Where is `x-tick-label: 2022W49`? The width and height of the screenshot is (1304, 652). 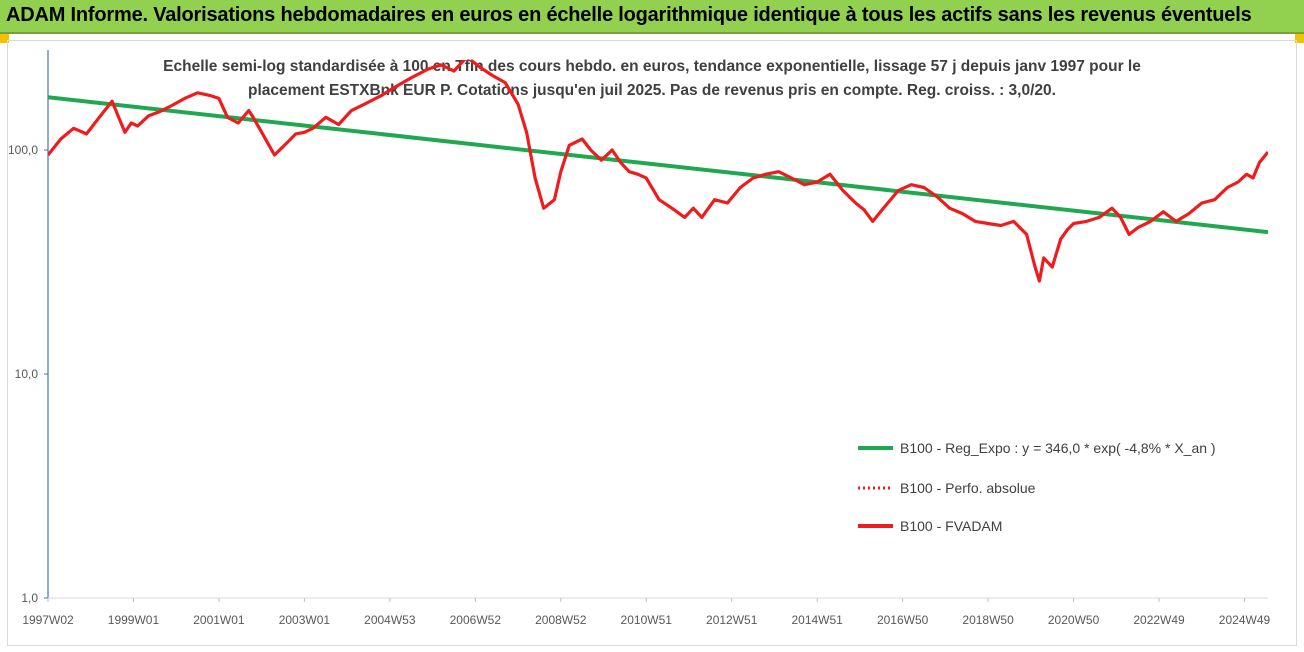
x-tick-label: 2022W49 is located at coordinates (1159, 620).